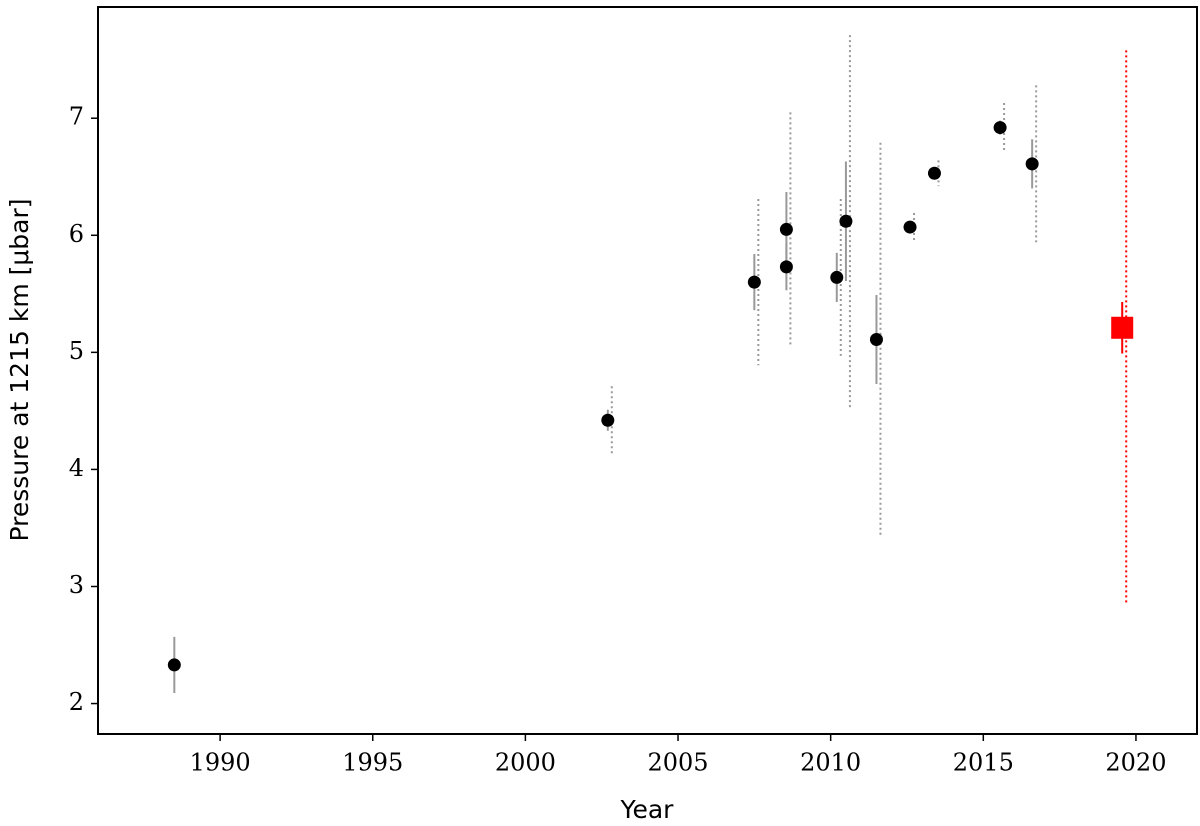  Describe the element at coordinates (983, 763) in the screenshot. I see `x-tick-label: 2015` at that location.